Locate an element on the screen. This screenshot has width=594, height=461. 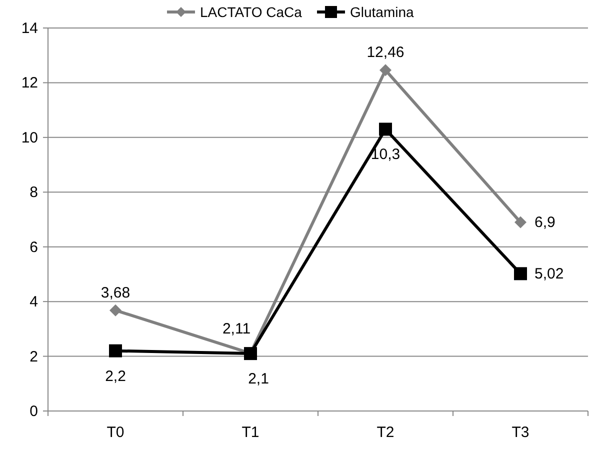
data-label: 10,3 is located at coordinates (385, 155).